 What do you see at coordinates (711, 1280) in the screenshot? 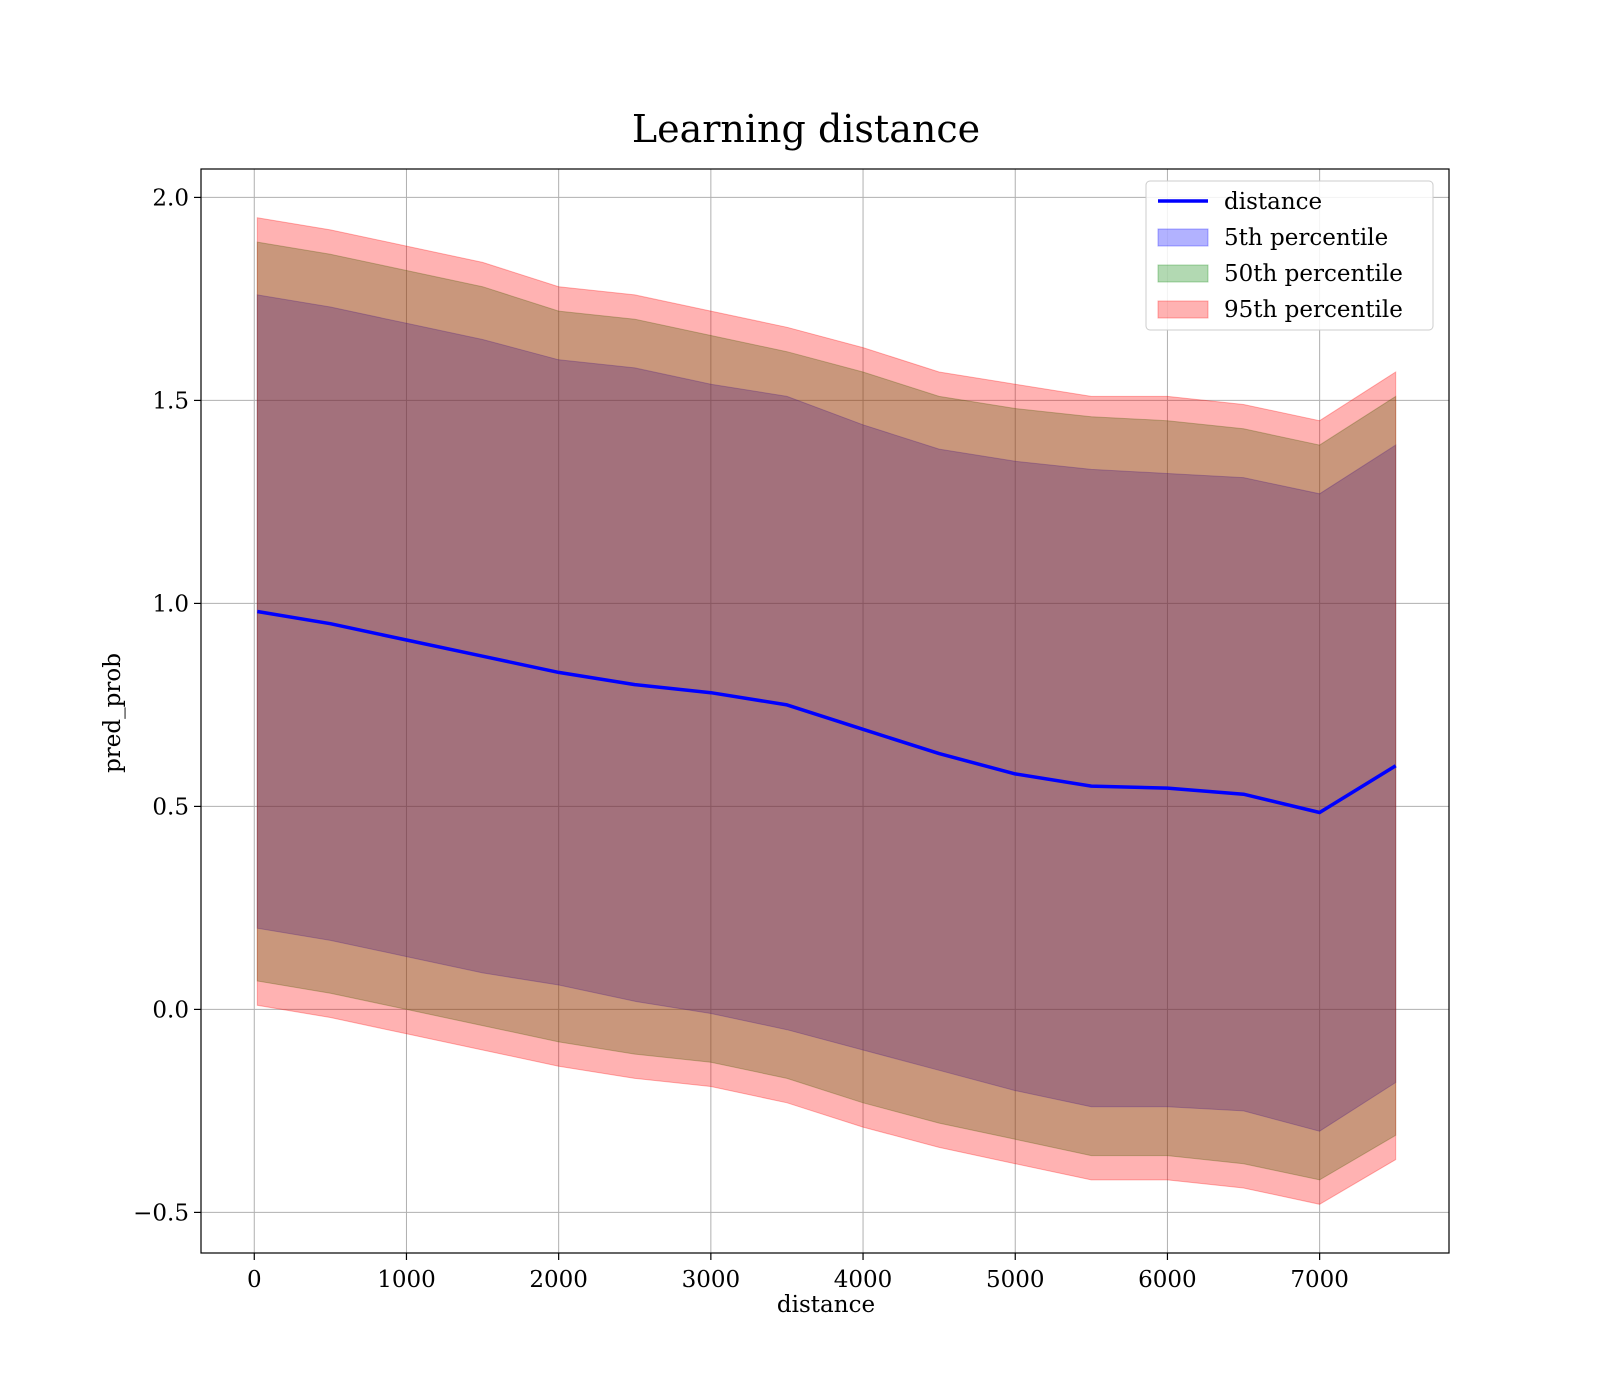
I see `x-tick-label: 3000` at bounding box center [711, 1280].